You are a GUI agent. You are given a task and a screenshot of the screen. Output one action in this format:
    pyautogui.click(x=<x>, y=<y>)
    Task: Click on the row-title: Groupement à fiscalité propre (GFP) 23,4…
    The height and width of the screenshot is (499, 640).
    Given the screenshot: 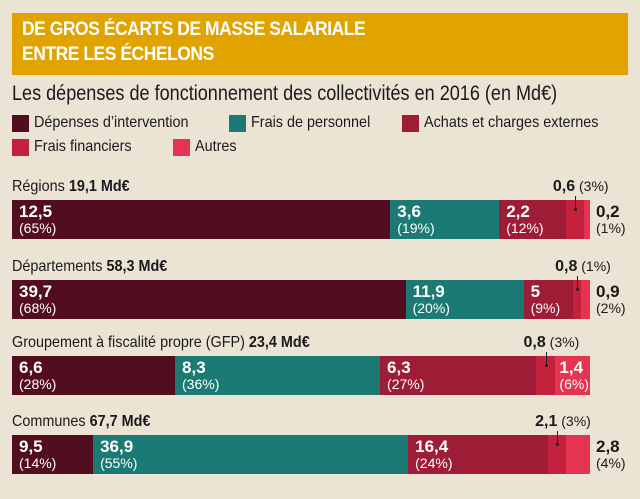 What is the action you would take?
    pyautogui.click(x=161, y=343)
    